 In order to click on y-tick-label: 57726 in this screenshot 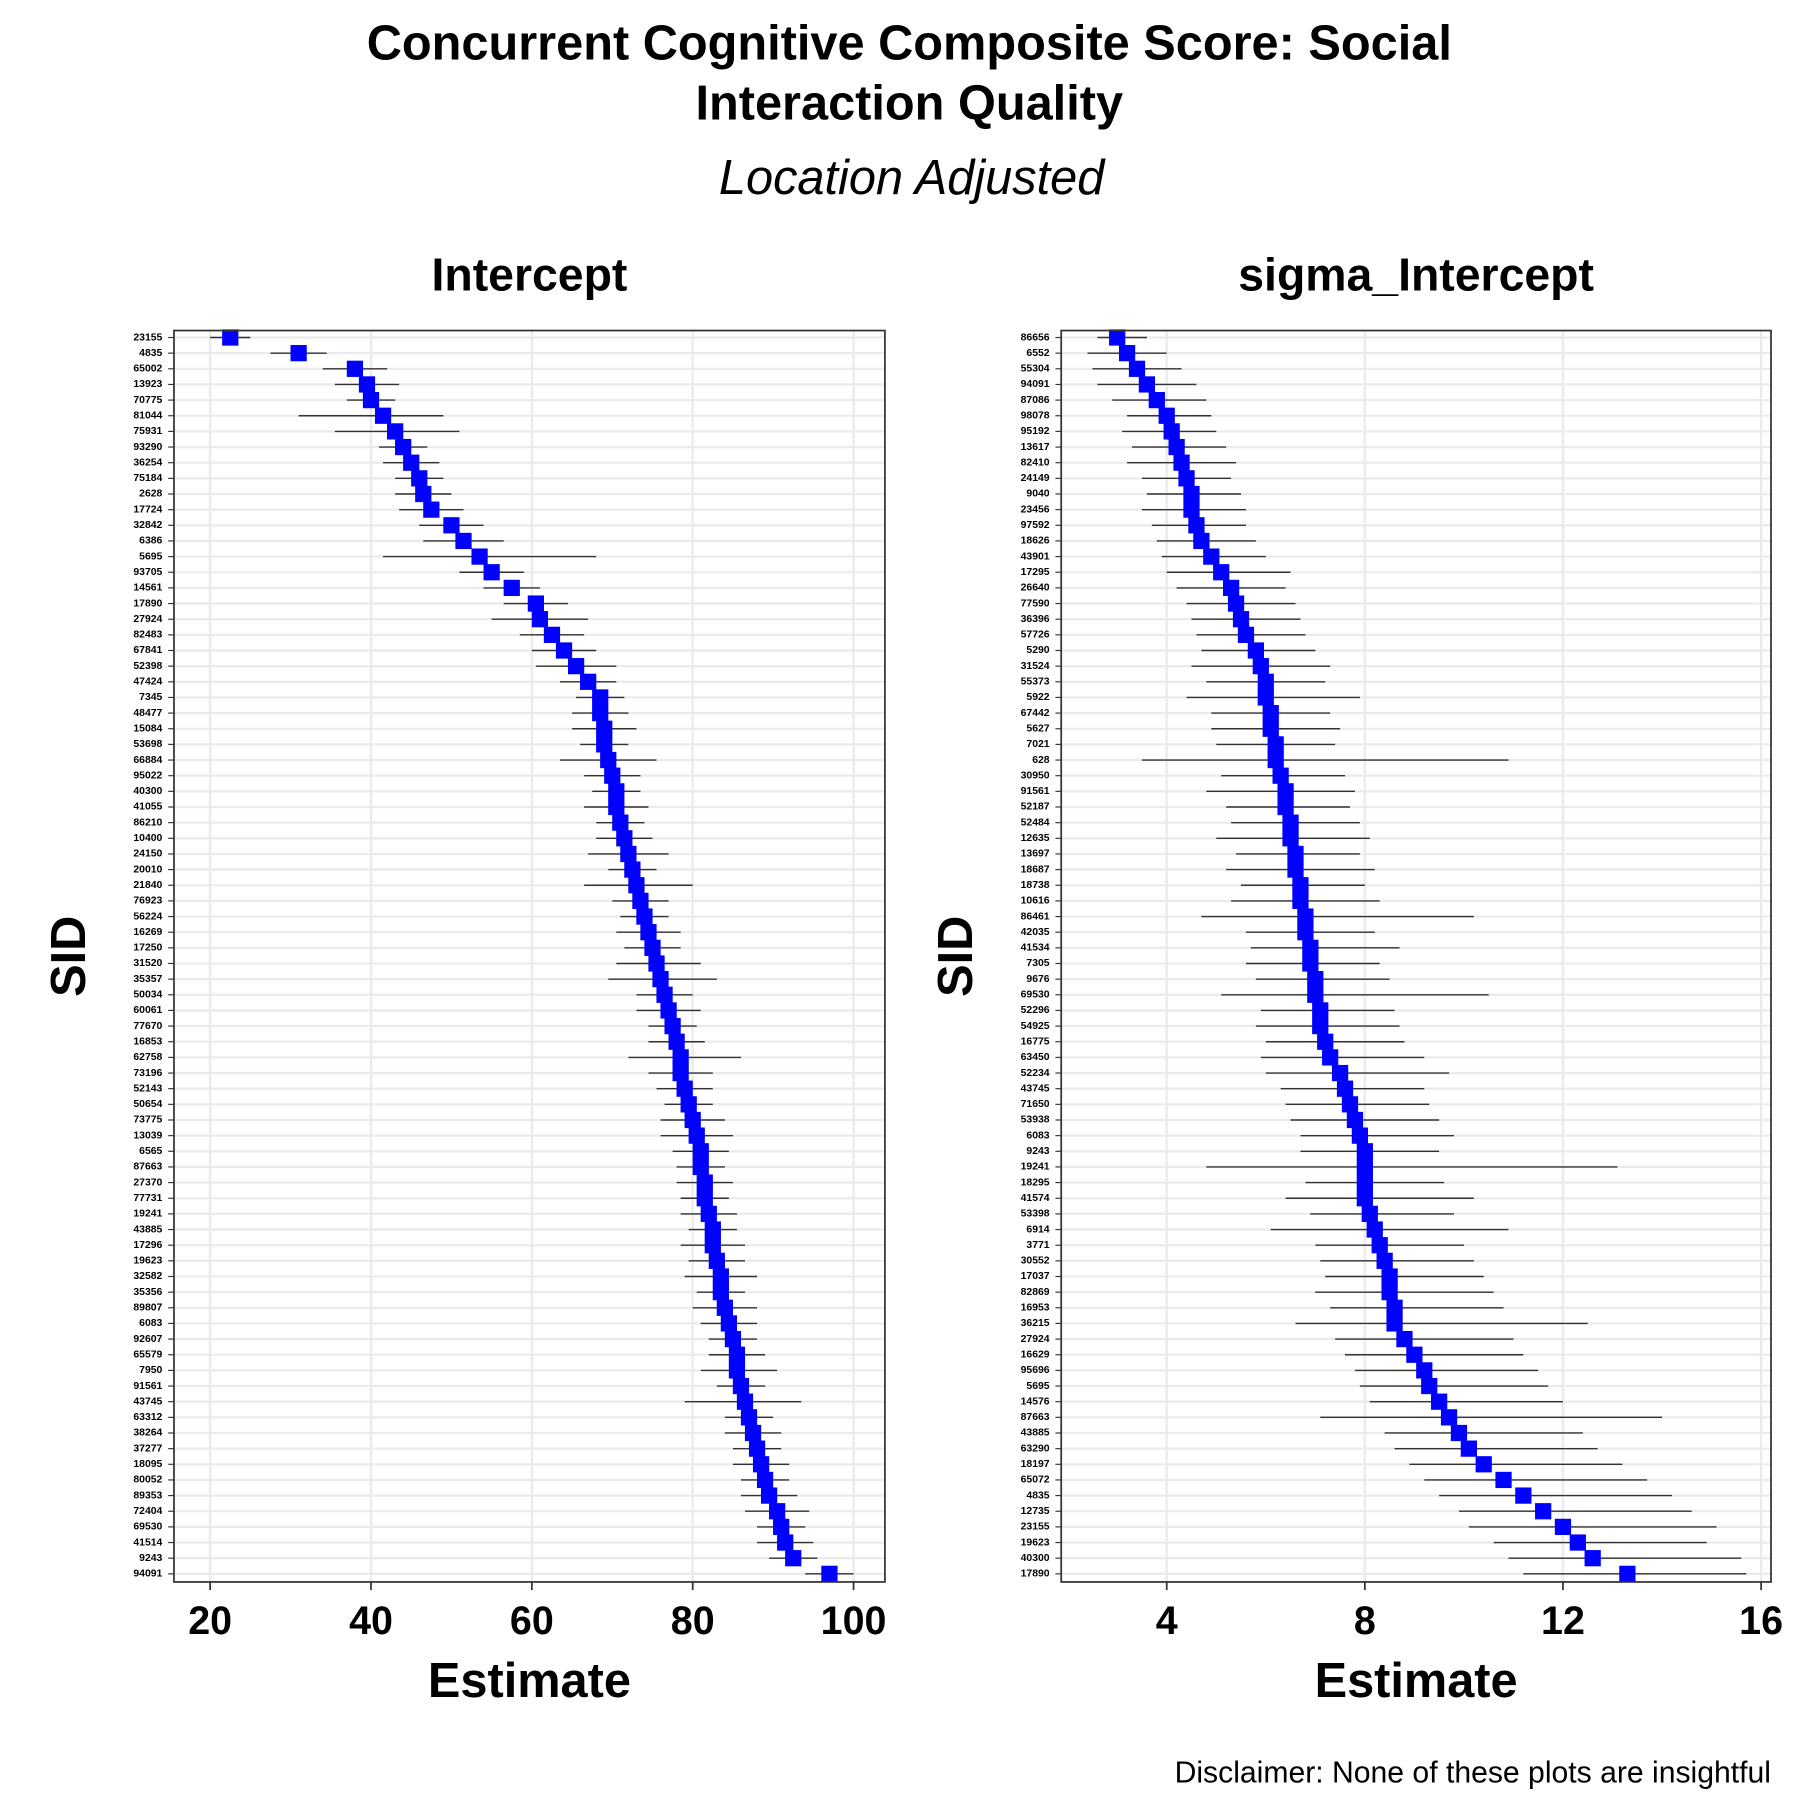, I will do `click(1035, 635)`.